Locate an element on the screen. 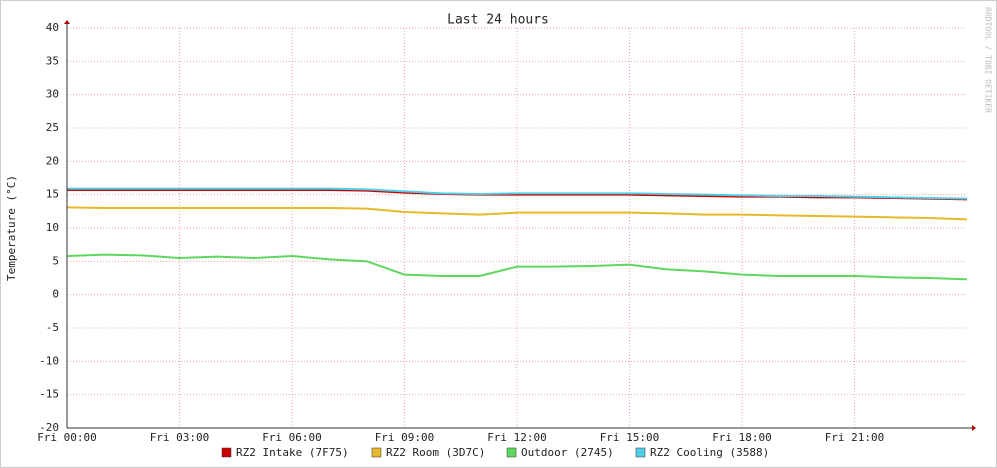 This screenshot has width=997, height=468. x-tick-label: Fri 15:00 is located at coordinates (630, 437).